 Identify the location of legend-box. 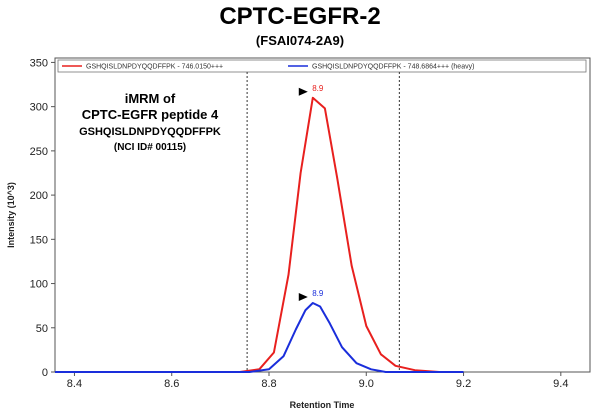
(322, 66).